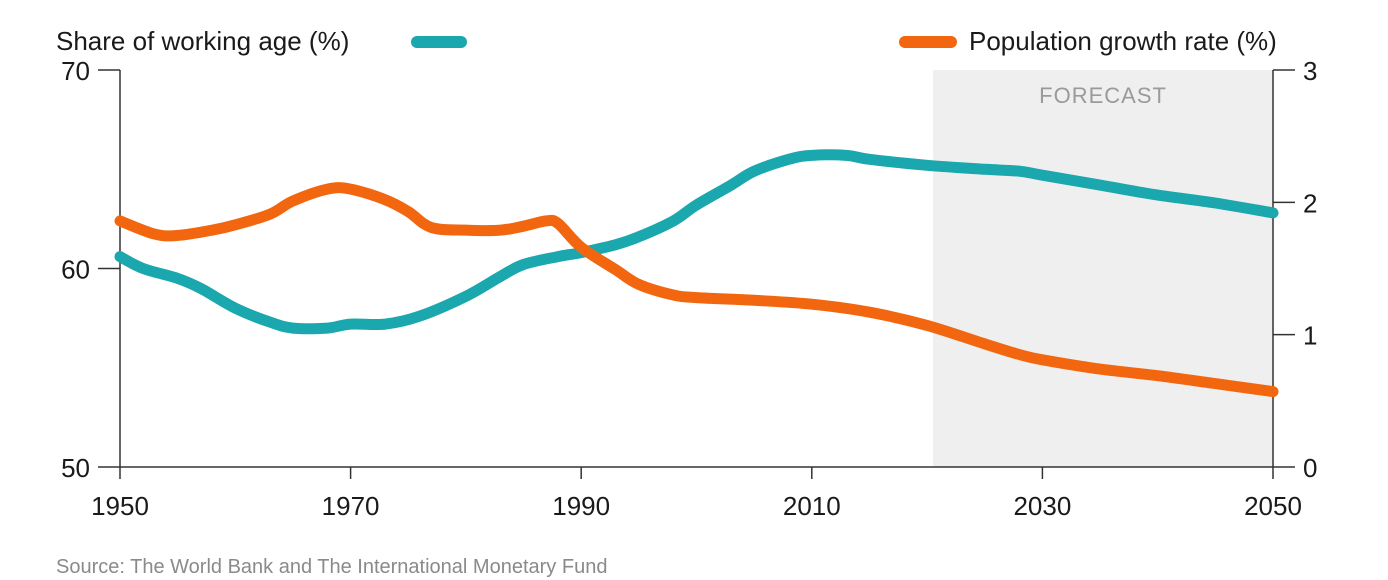 Image resolution: width=1388 pixels, height=580 pixels. Describe the element at coordinates (1295, 269) in the screenshot. I see `right-axis-ticks: 0 1 2 3` at that location.